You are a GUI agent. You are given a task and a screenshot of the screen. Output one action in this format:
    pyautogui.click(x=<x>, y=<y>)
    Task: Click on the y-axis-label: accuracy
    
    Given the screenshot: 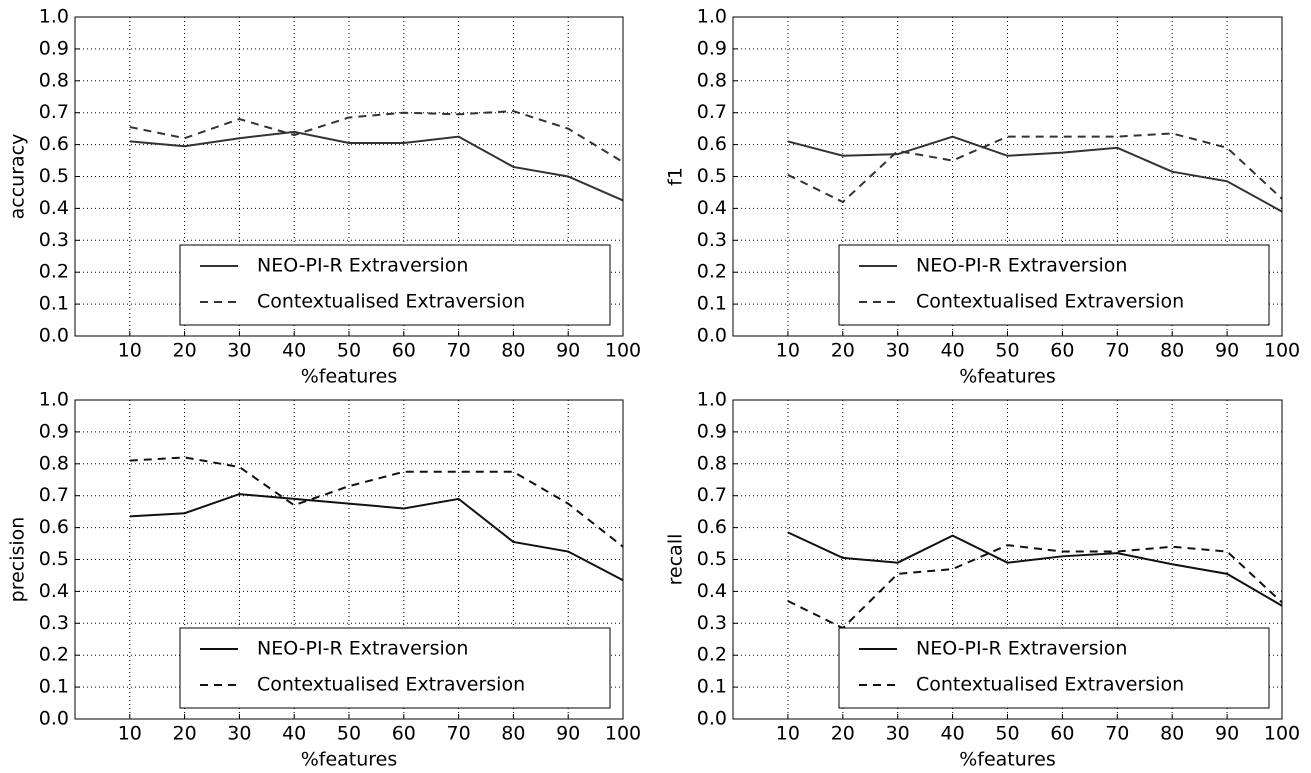 What is the action you would take?
    pyautogui.click(x=18, y=177)
    